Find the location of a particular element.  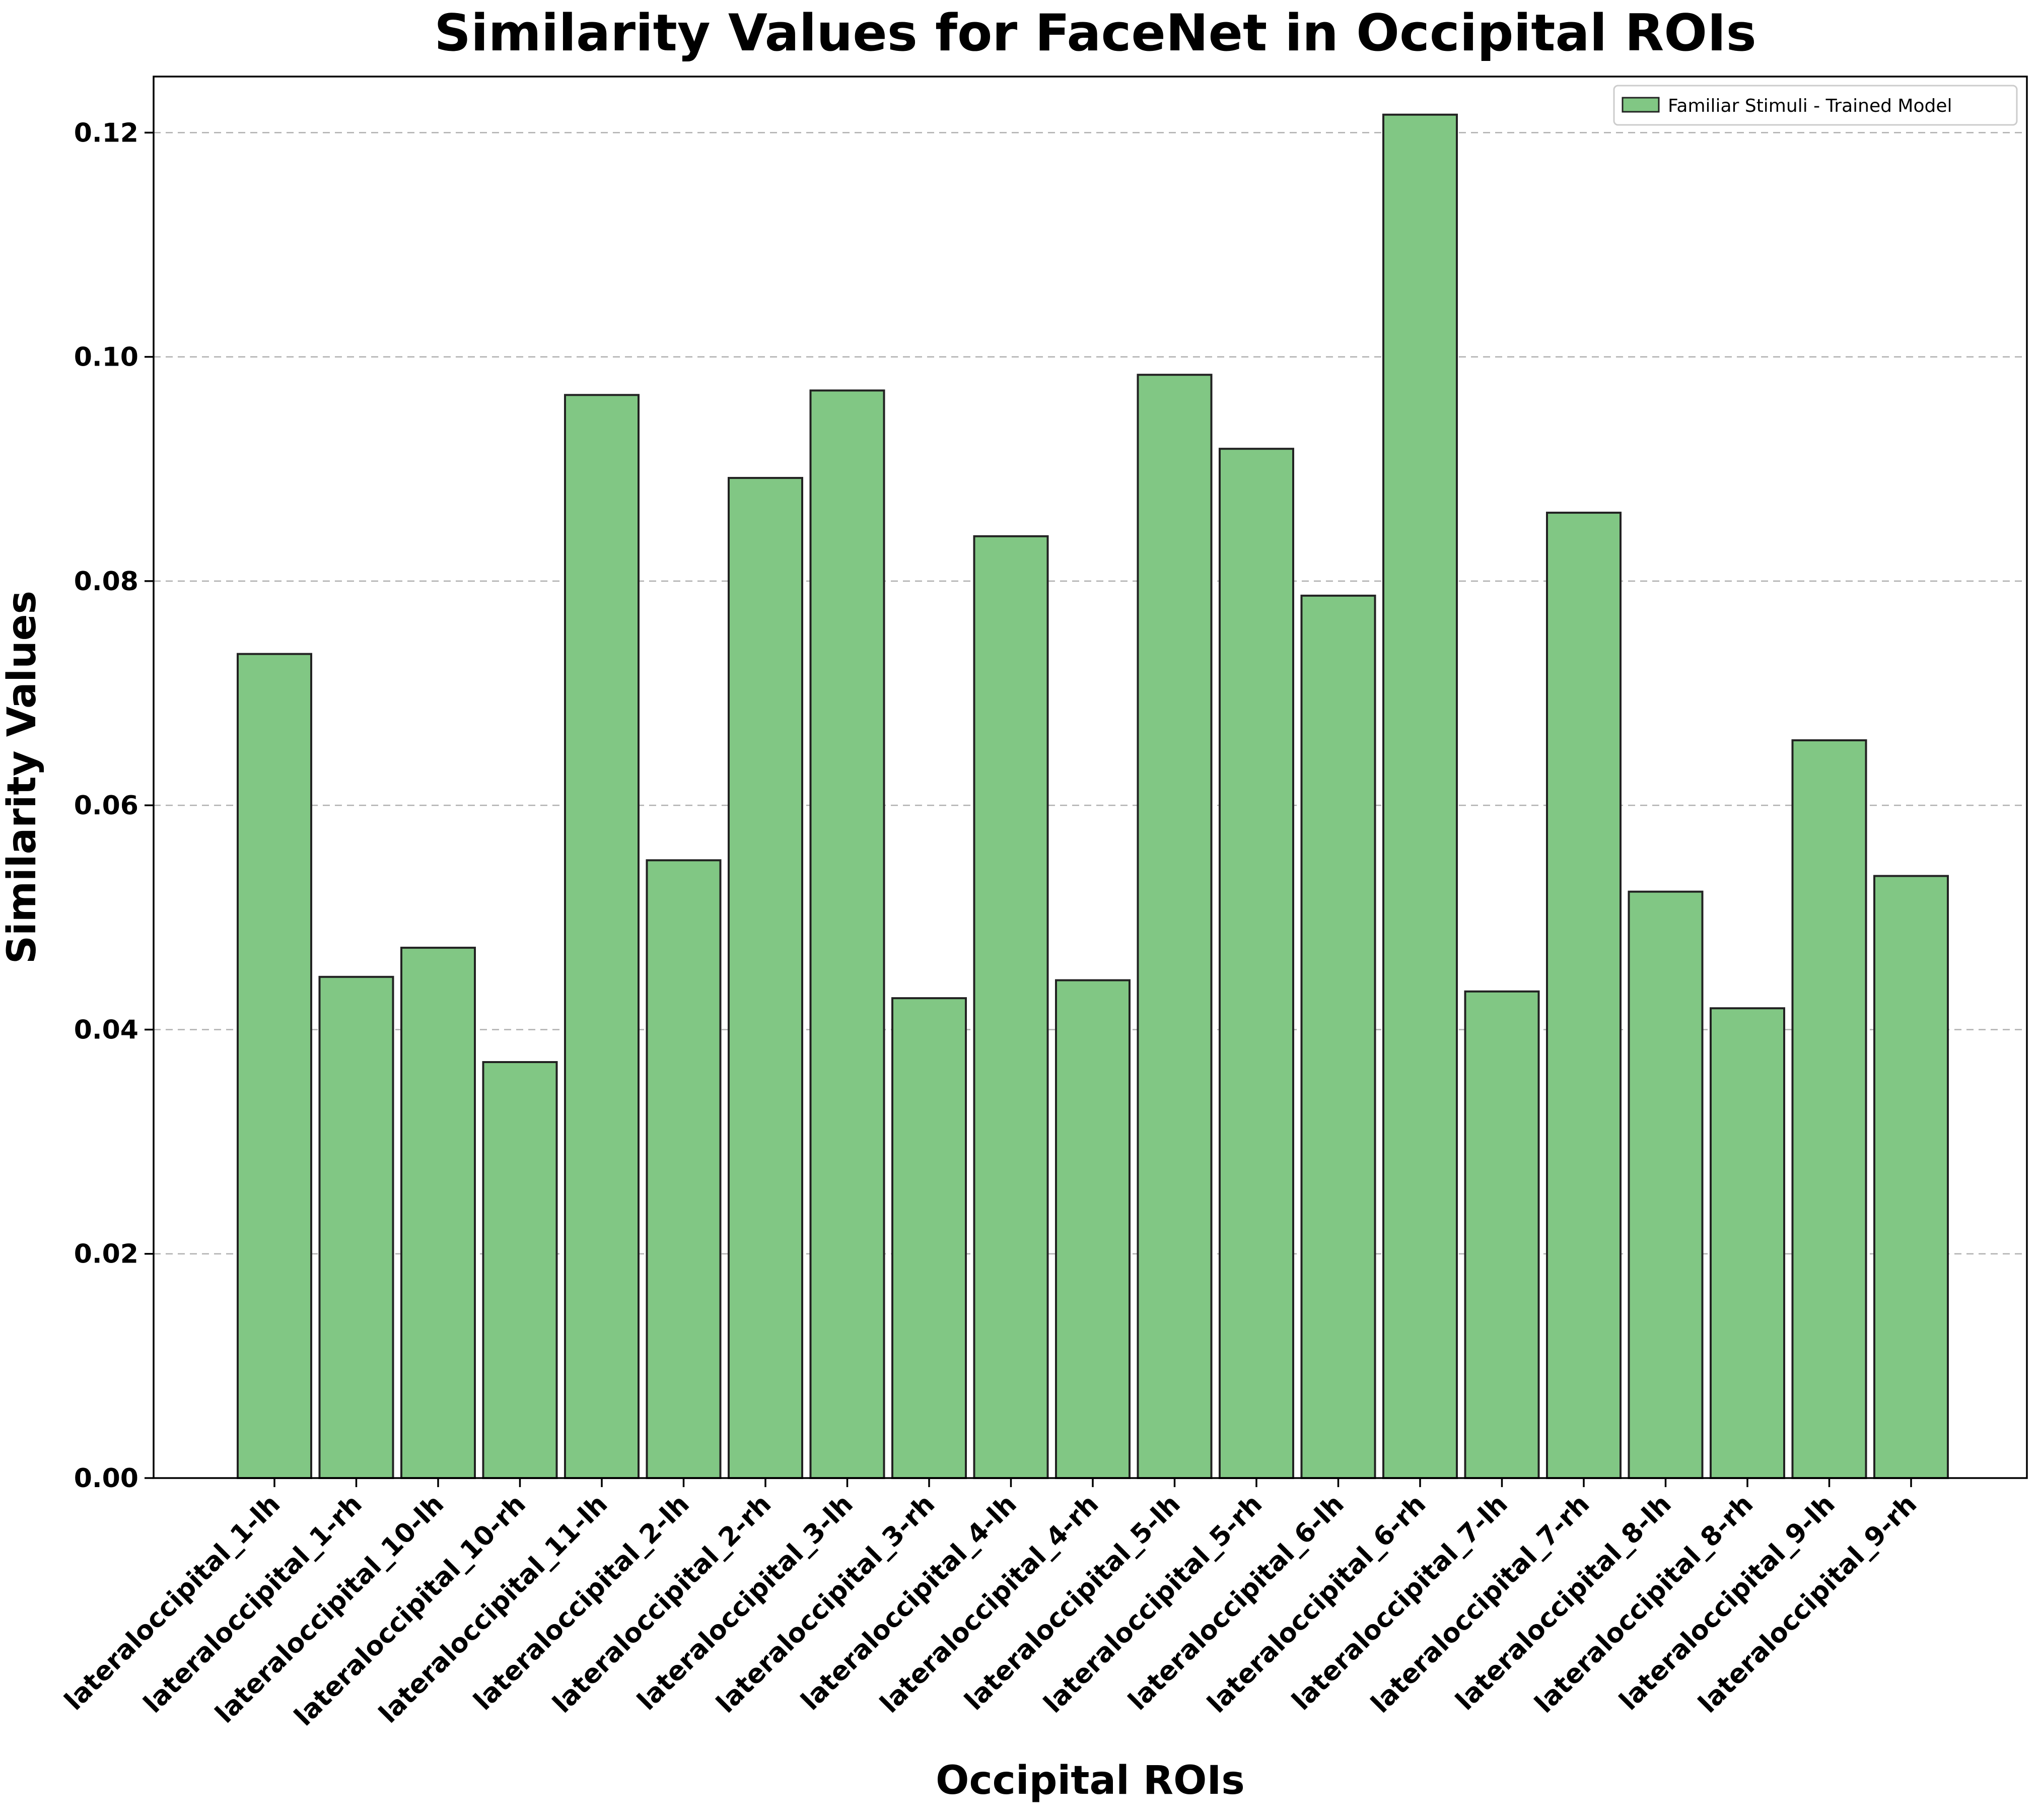

bar-lateraloccipital_10-rh is located at coordinates (520, 1270).